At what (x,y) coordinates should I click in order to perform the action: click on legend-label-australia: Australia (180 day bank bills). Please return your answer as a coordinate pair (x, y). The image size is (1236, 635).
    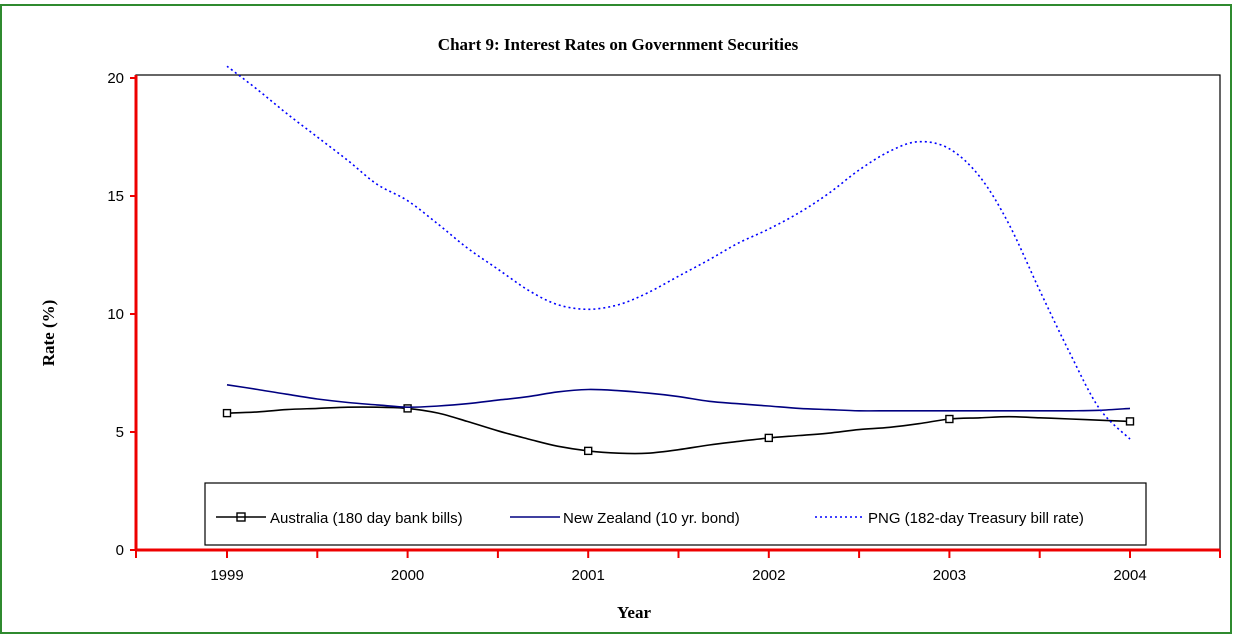
    Looking at the image, I should click on (366, 518).